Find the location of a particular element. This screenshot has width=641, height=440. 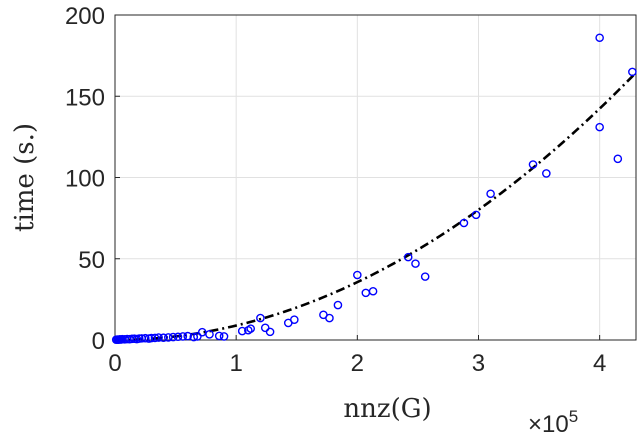

x-axis-exponent: ×10⁵ is located at coordinates (553, 422).